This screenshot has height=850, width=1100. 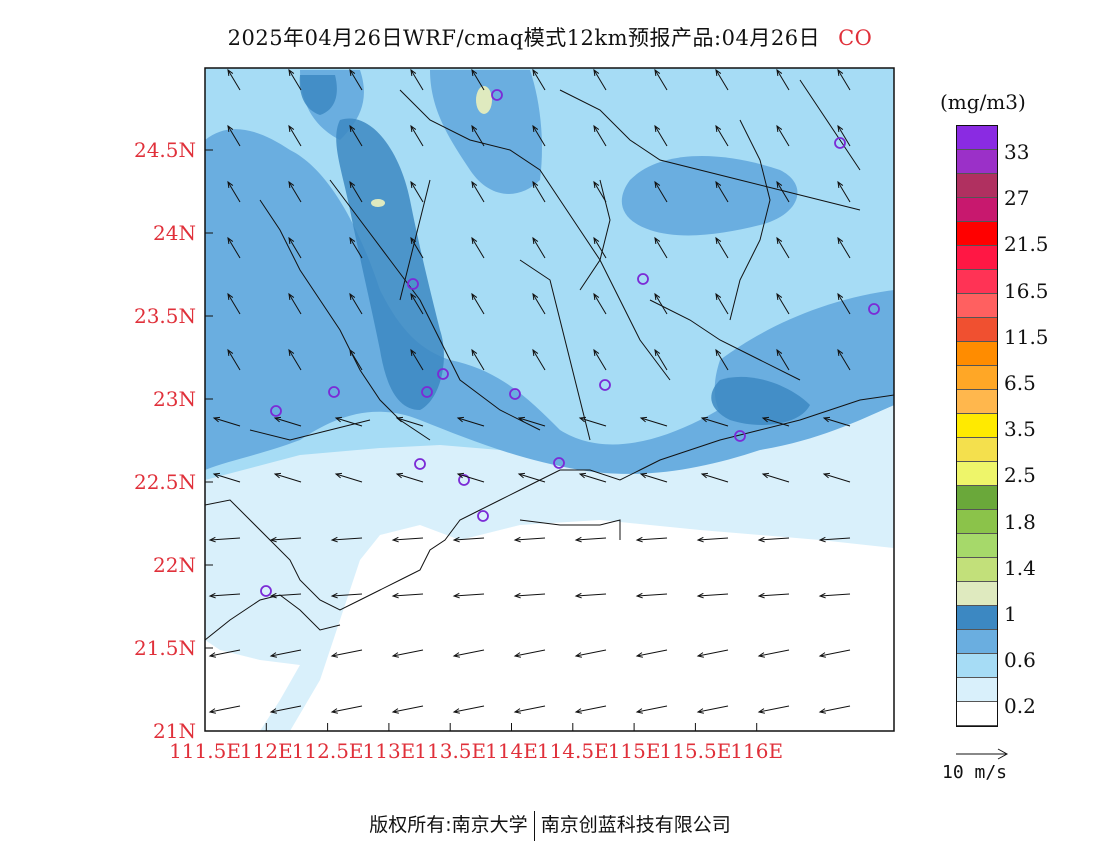 I want to click on y-tick-label: 21N, so click(x=174, y=731).